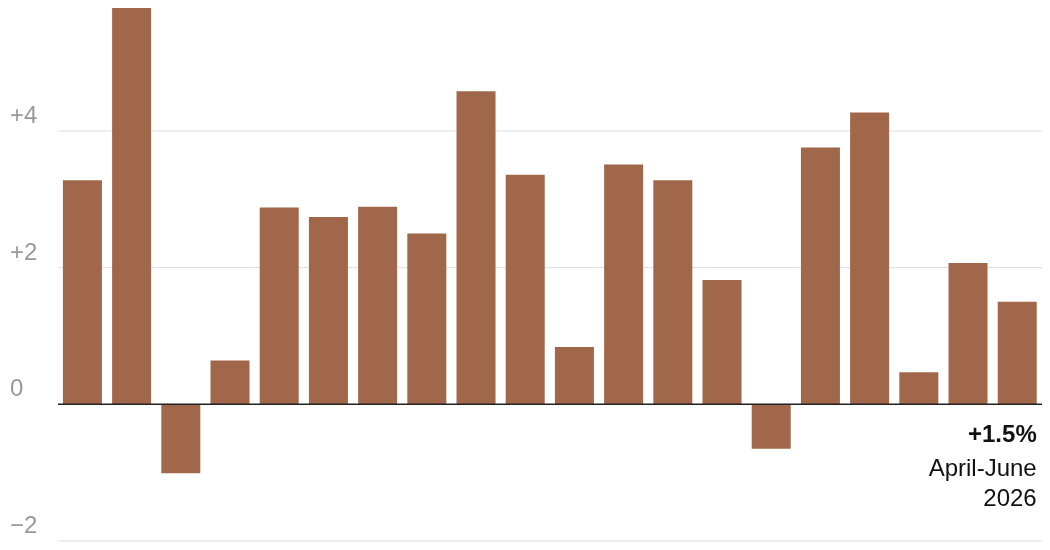 This screenshot has width=1050, height=550. I want to click on y-tick-label: +2, so click(24, 251).